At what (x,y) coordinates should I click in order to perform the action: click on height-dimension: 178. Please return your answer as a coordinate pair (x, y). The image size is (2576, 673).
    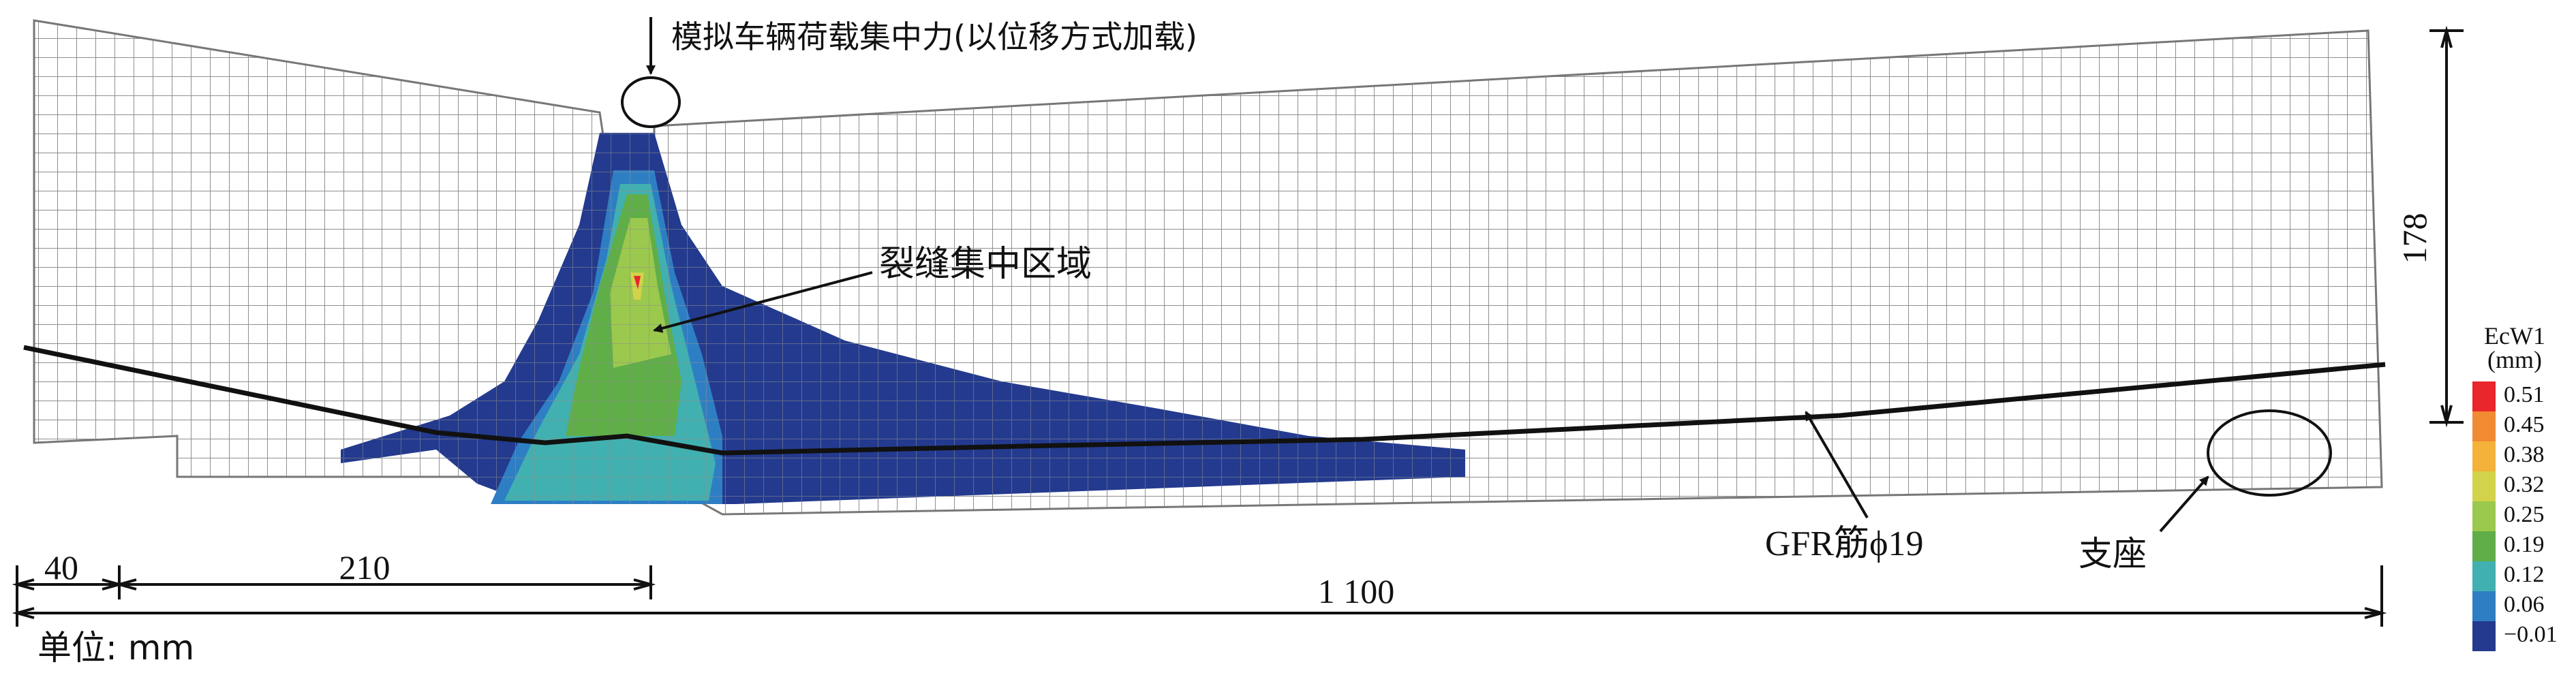
    Looking at the image, I should click on (2429, 226).